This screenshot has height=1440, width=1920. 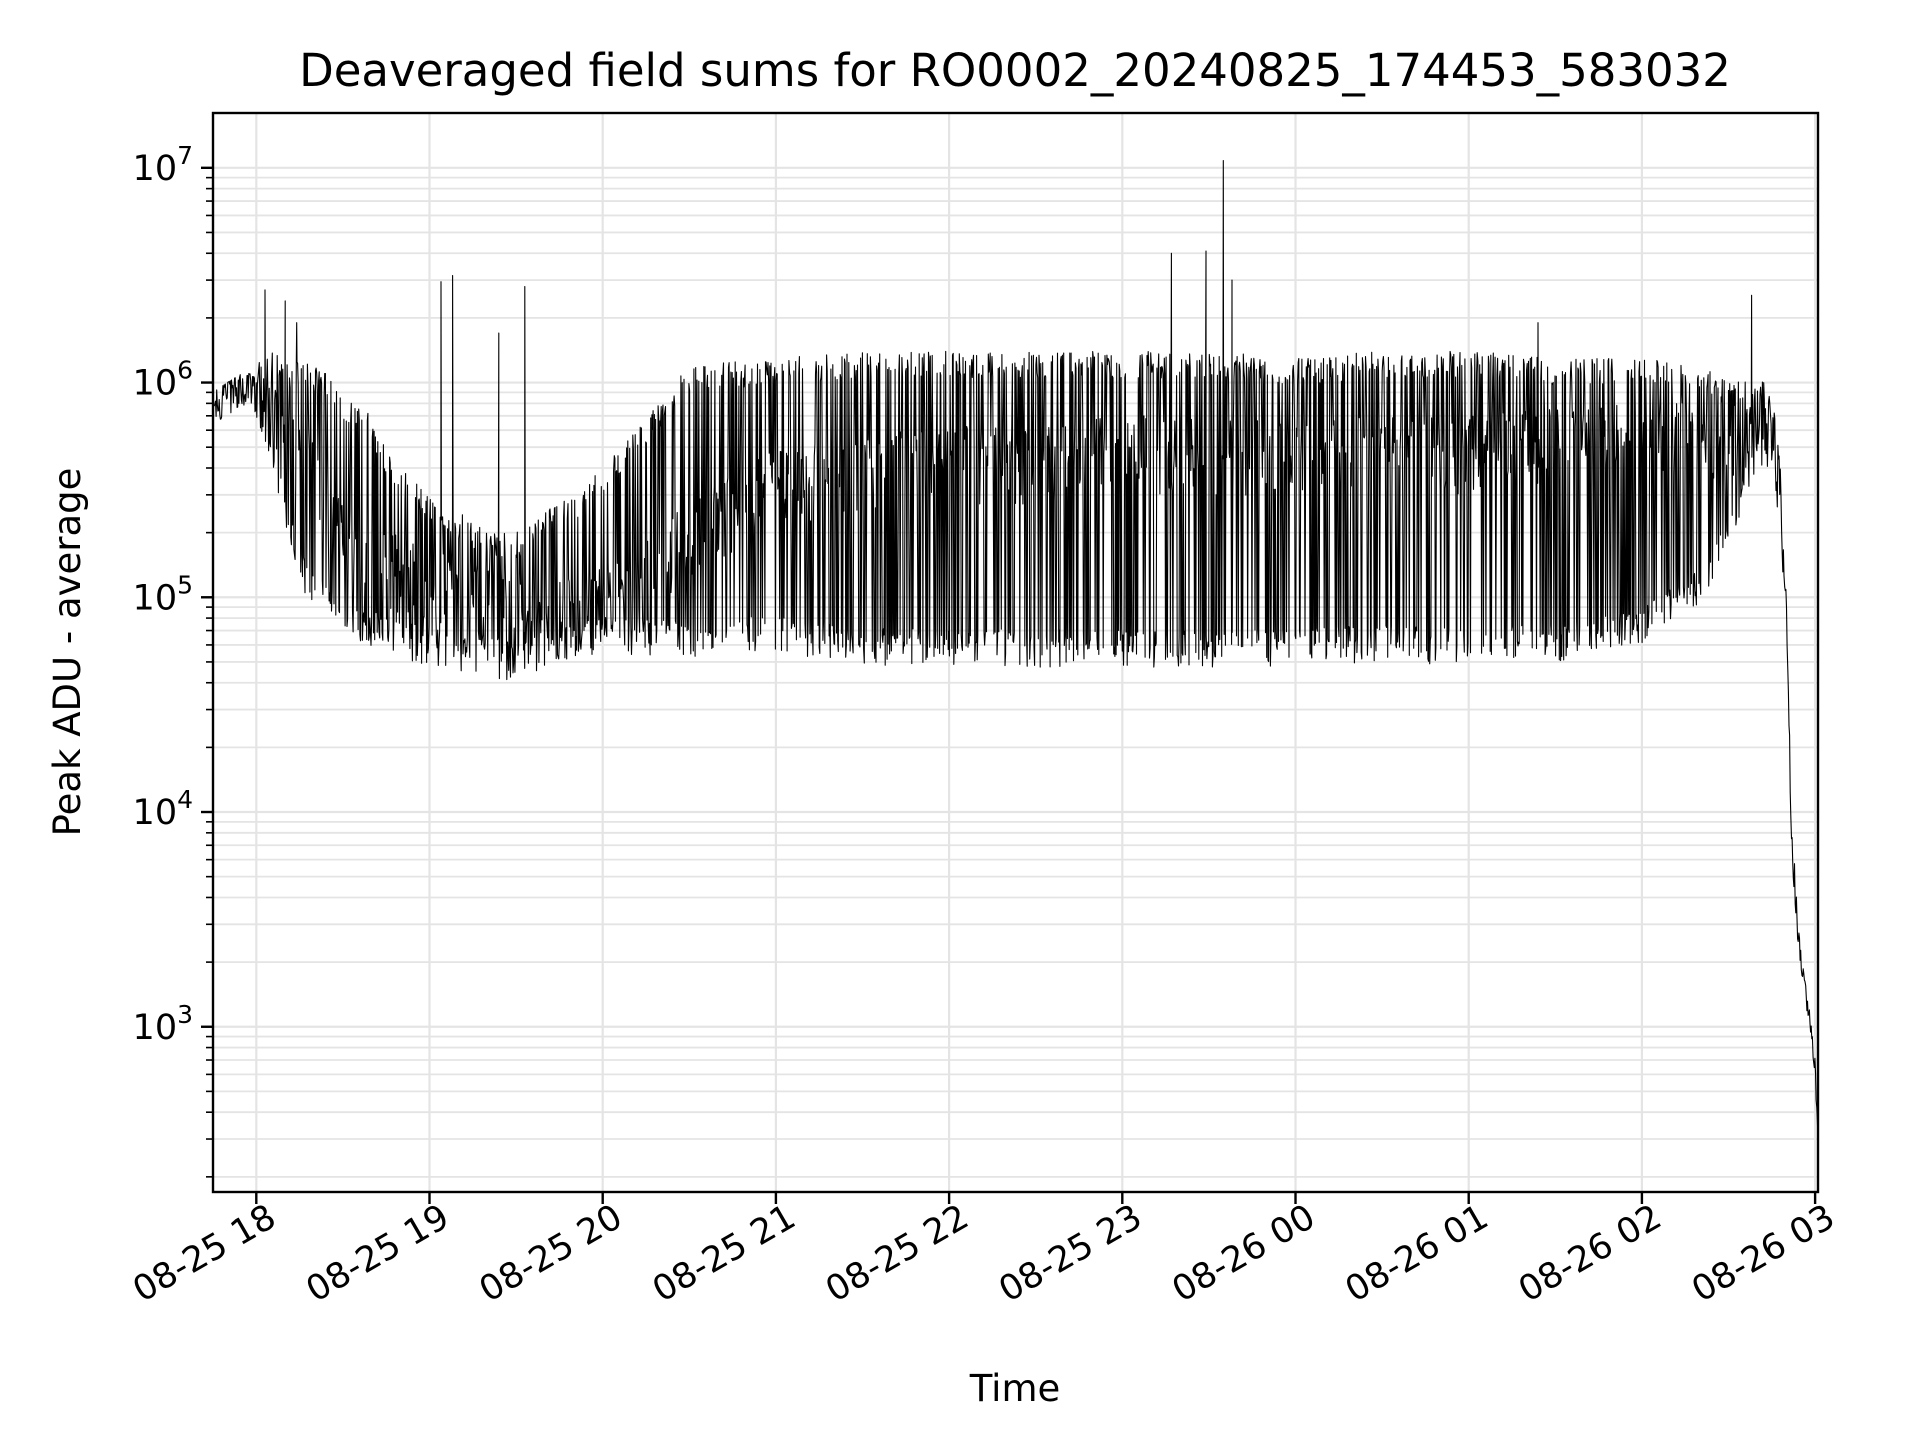 I want to click on y-axis-label: Peak ADU - average, so click(x=67, y=652).